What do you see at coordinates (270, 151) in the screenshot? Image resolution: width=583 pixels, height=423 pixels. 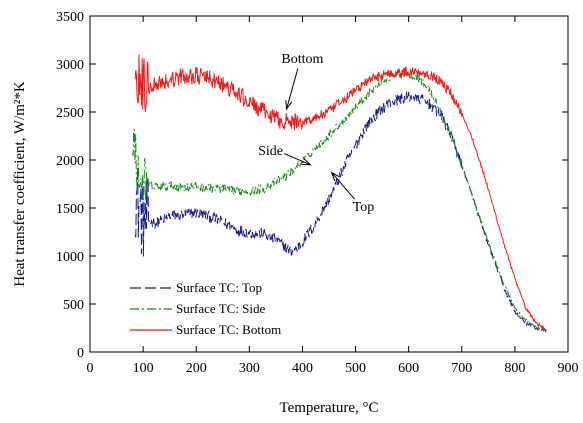 I see `annotation-label: Side` at bounding box center [270, 151].